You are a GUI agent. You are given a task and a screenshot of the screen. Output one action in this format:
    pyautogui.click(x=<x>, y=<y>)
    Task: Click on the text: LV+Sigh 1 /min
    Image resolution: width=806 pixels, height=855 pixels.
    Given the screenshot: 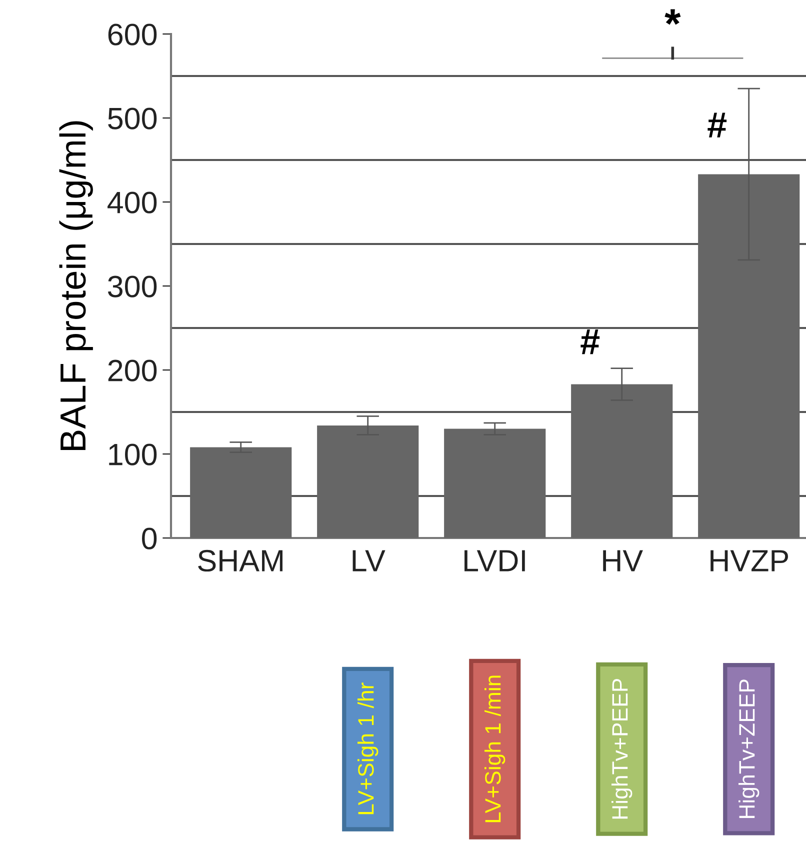 What is the action you would take?
    pyautogui.click(x=495, y=749)
    